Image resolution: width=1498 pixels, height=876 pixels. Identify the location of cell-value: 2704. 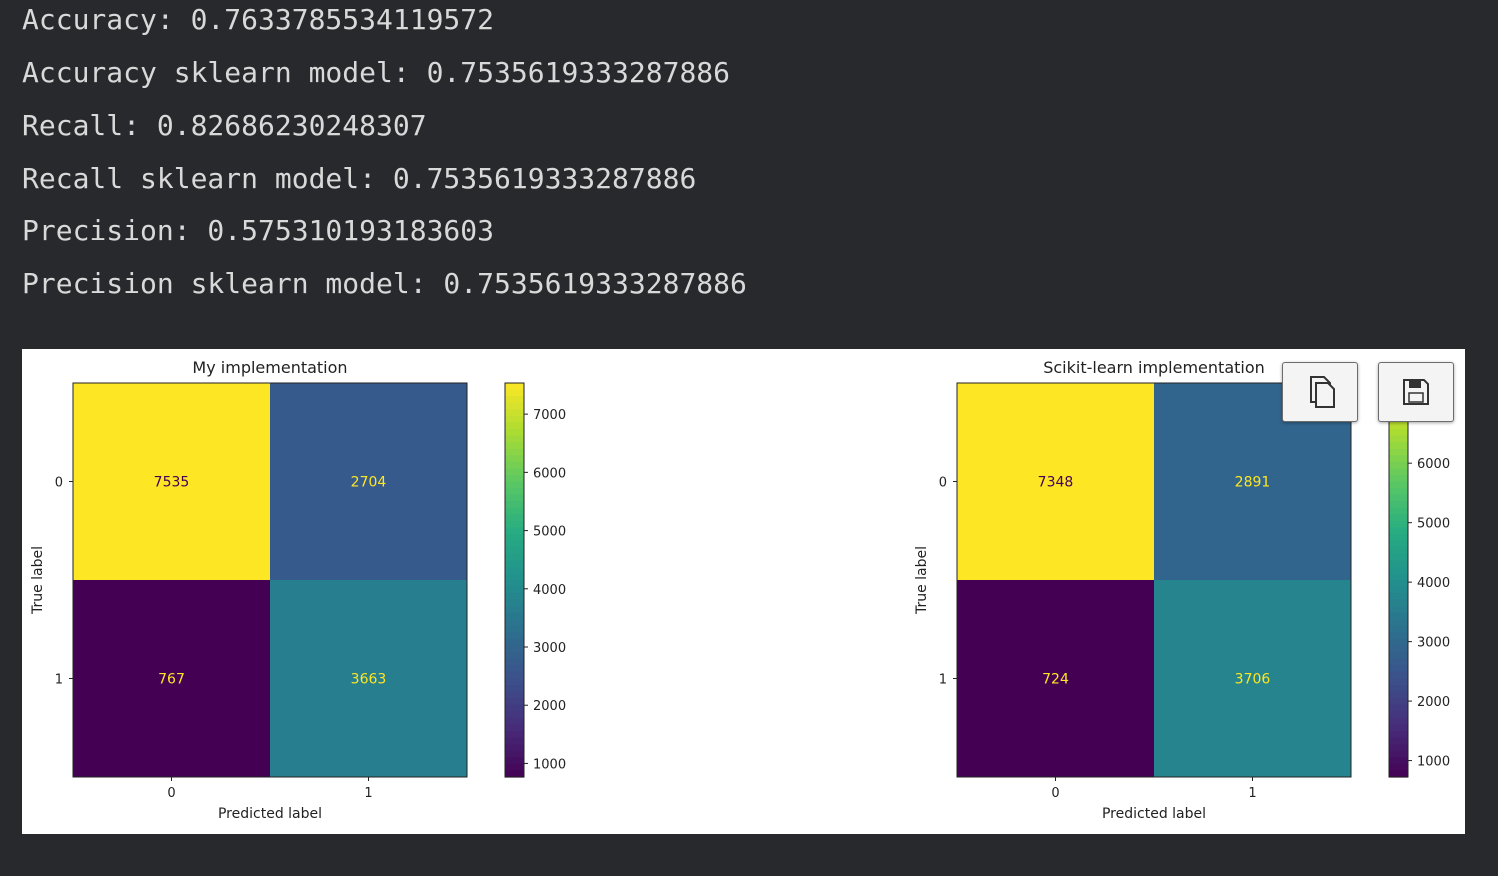
(369, 483).